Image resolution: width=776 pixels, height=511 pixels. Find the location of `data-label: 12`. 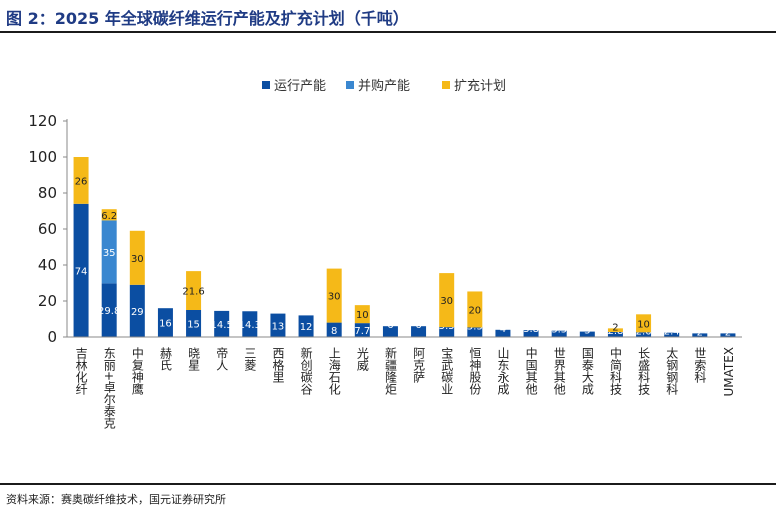

data-label: 12 is located at coordinates (306, 327).